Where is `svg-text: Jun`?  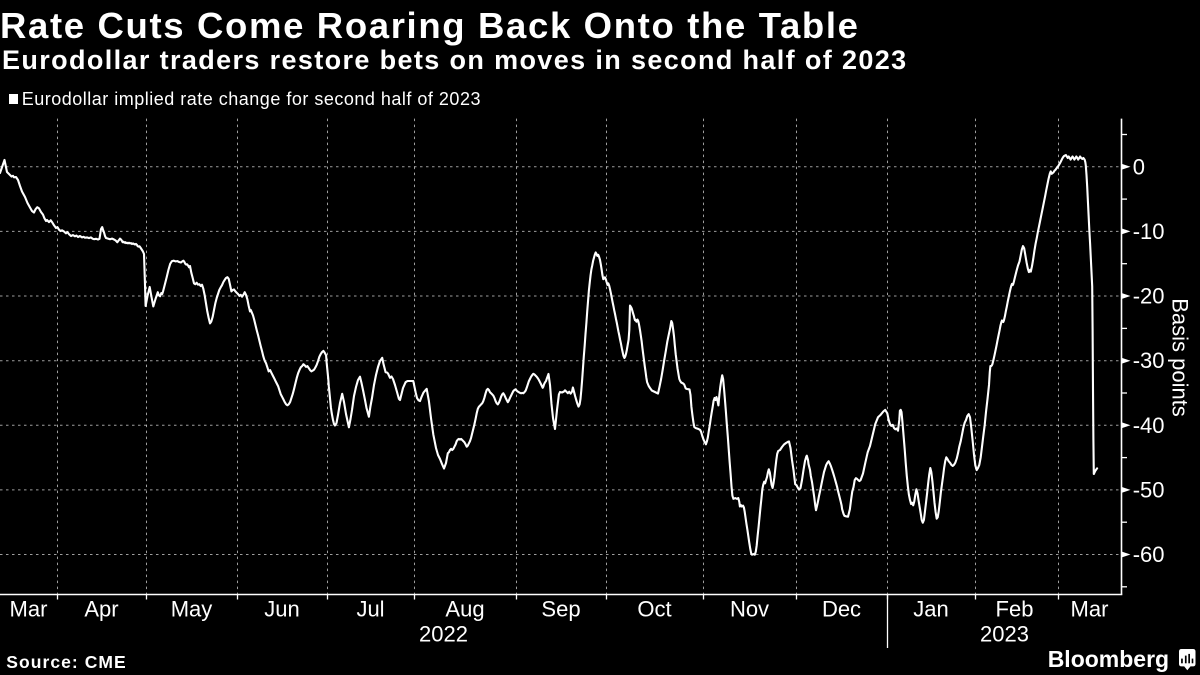 svg-text: Jun is located at coordinates (281, 609).